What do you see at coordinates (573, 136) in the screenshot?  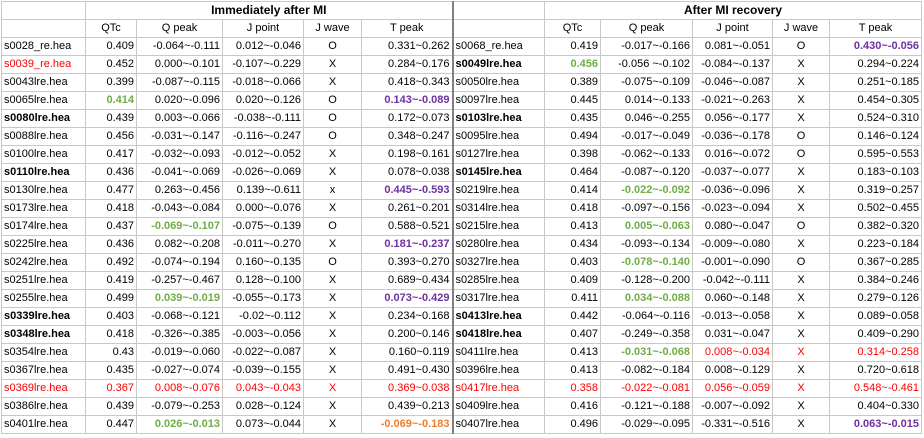 I see `qtc-cell: 0.494` at bounding box center [573, 136].